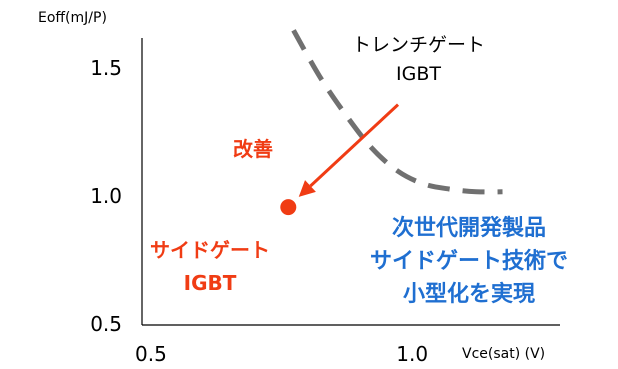 The image size is (618, 369). I want to click on x-axis-label: Vce(sat) (V), so click(504, 354).